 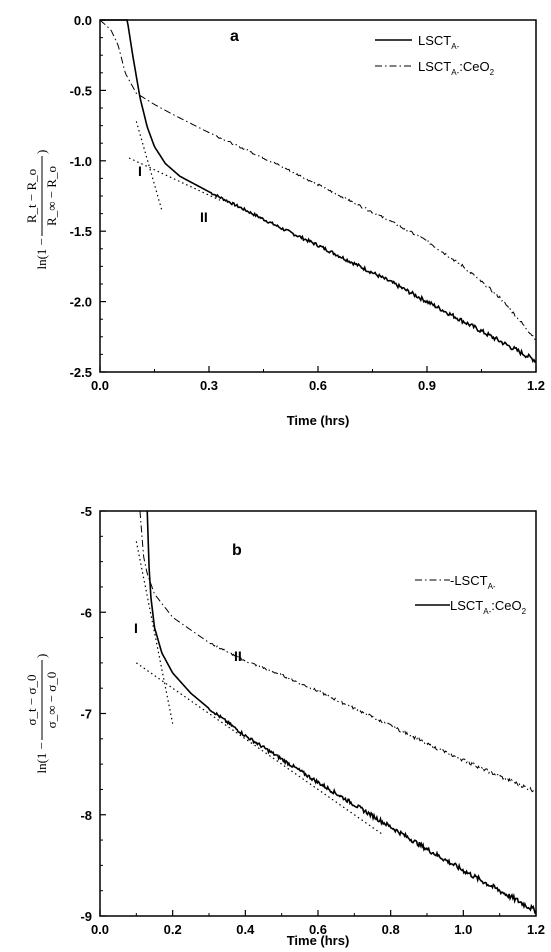 I want to click on y-tick-label-a: -2.5, so click(x=81, y=372).